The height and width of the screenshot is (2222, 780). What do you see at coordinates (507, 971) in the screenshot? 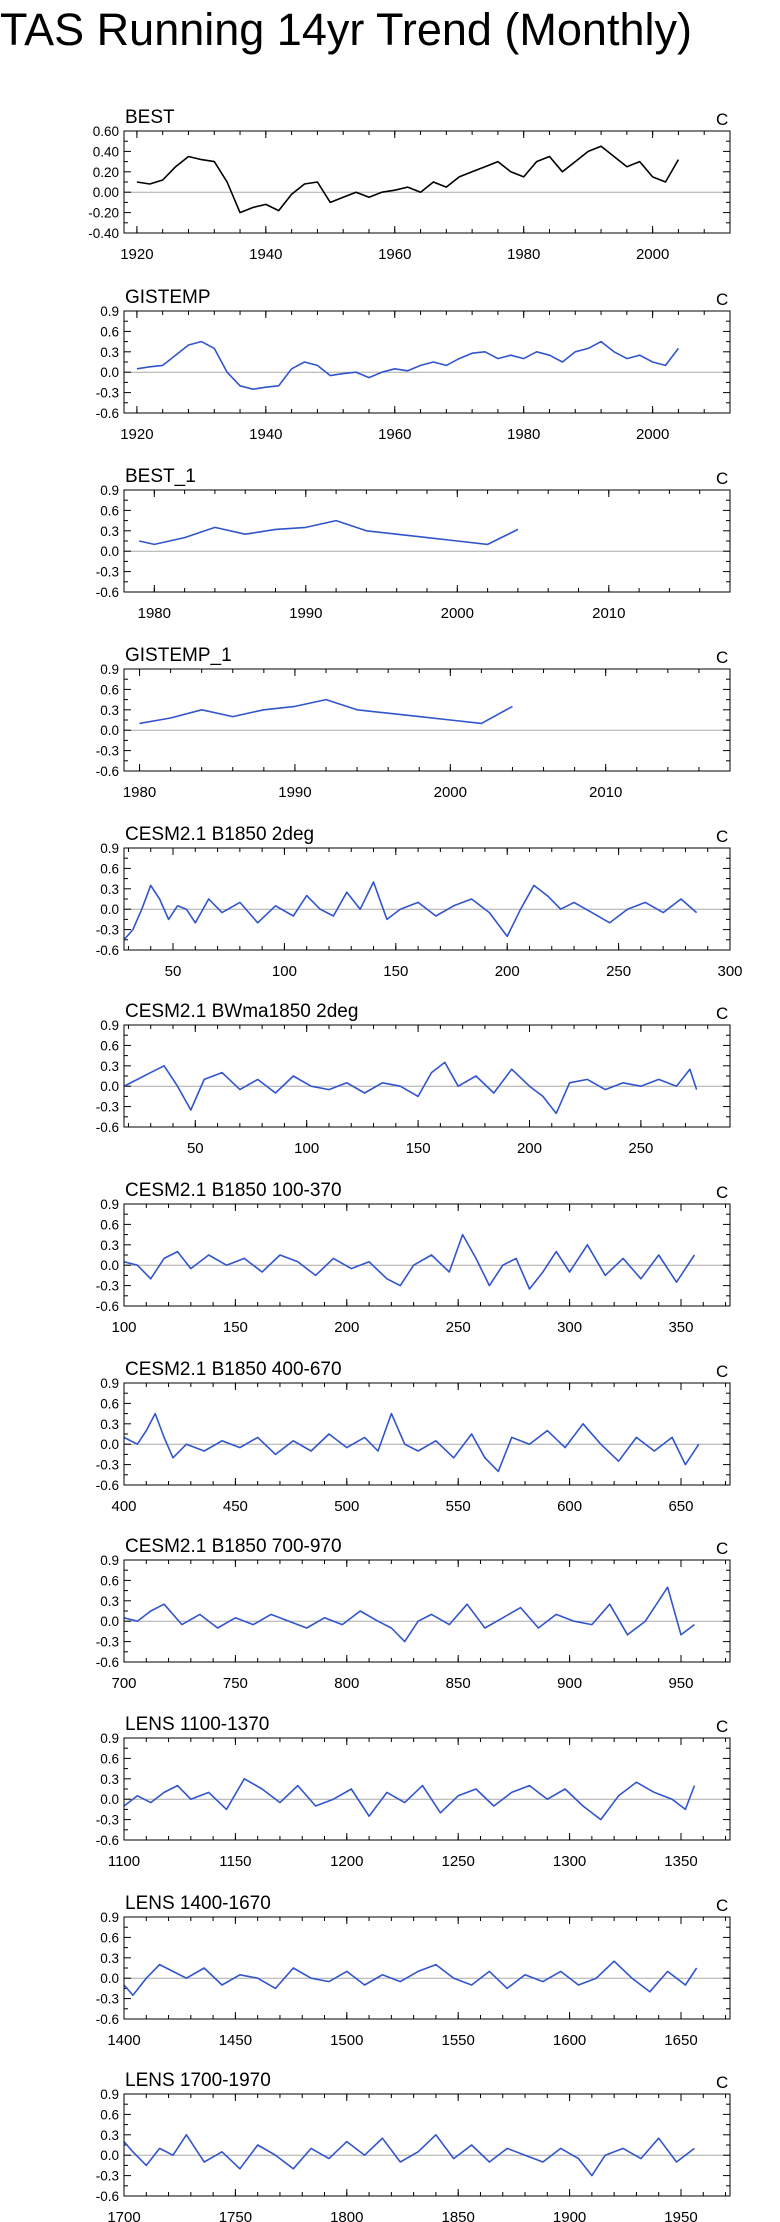
I see `x-tick-label: 200` at bounding box center [507, 971].